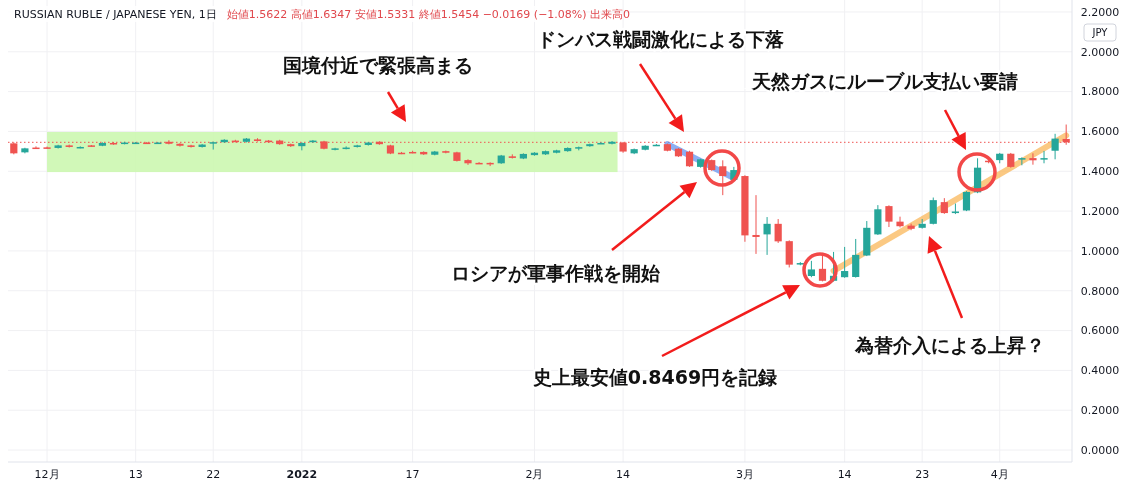 The width and height of the screenshot is (1133, 496). I want to click on x-tick-label: 23, so click(922, 474).